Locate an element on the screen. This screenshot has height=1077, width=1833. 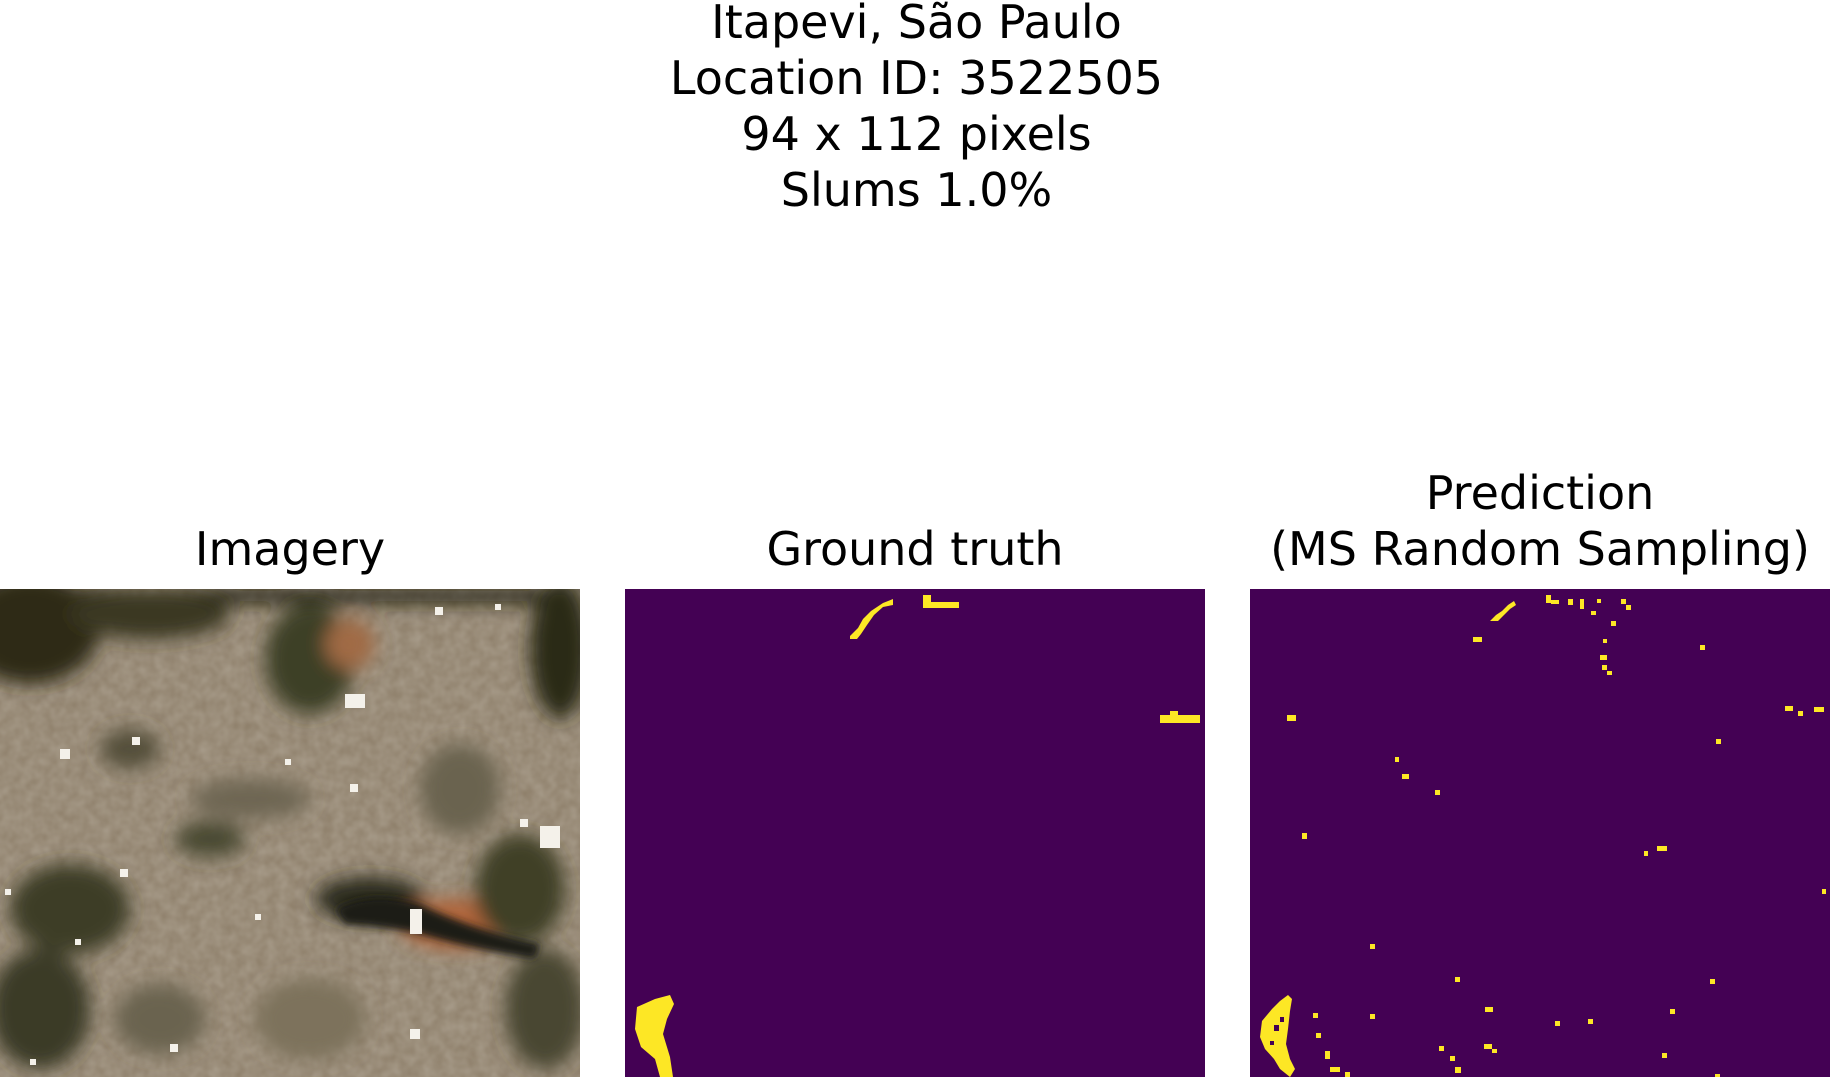
imagery-panel is located at coordinates (290, 833).